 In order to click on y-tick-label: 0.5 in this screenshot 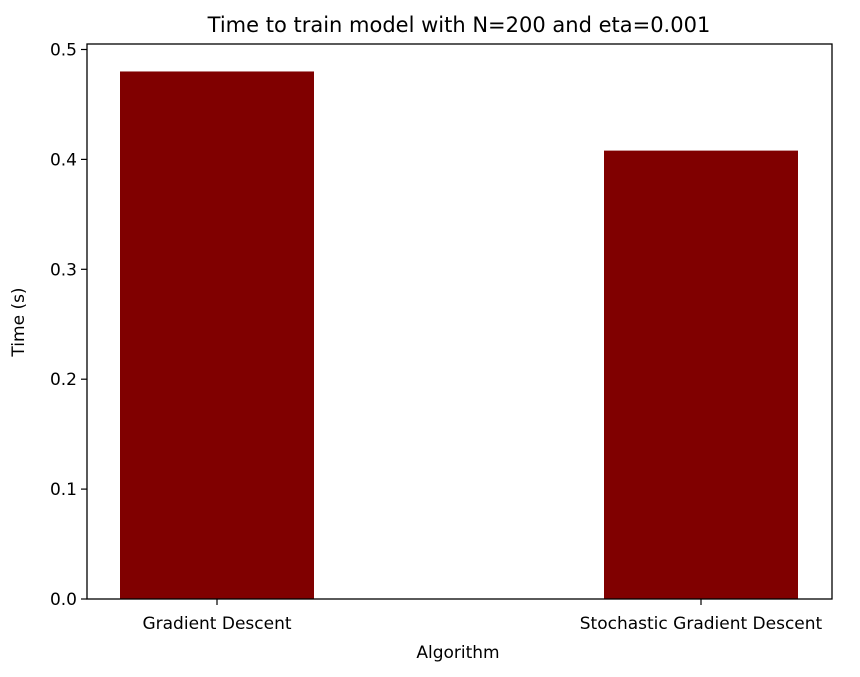, I will do `click(63, 50)`.